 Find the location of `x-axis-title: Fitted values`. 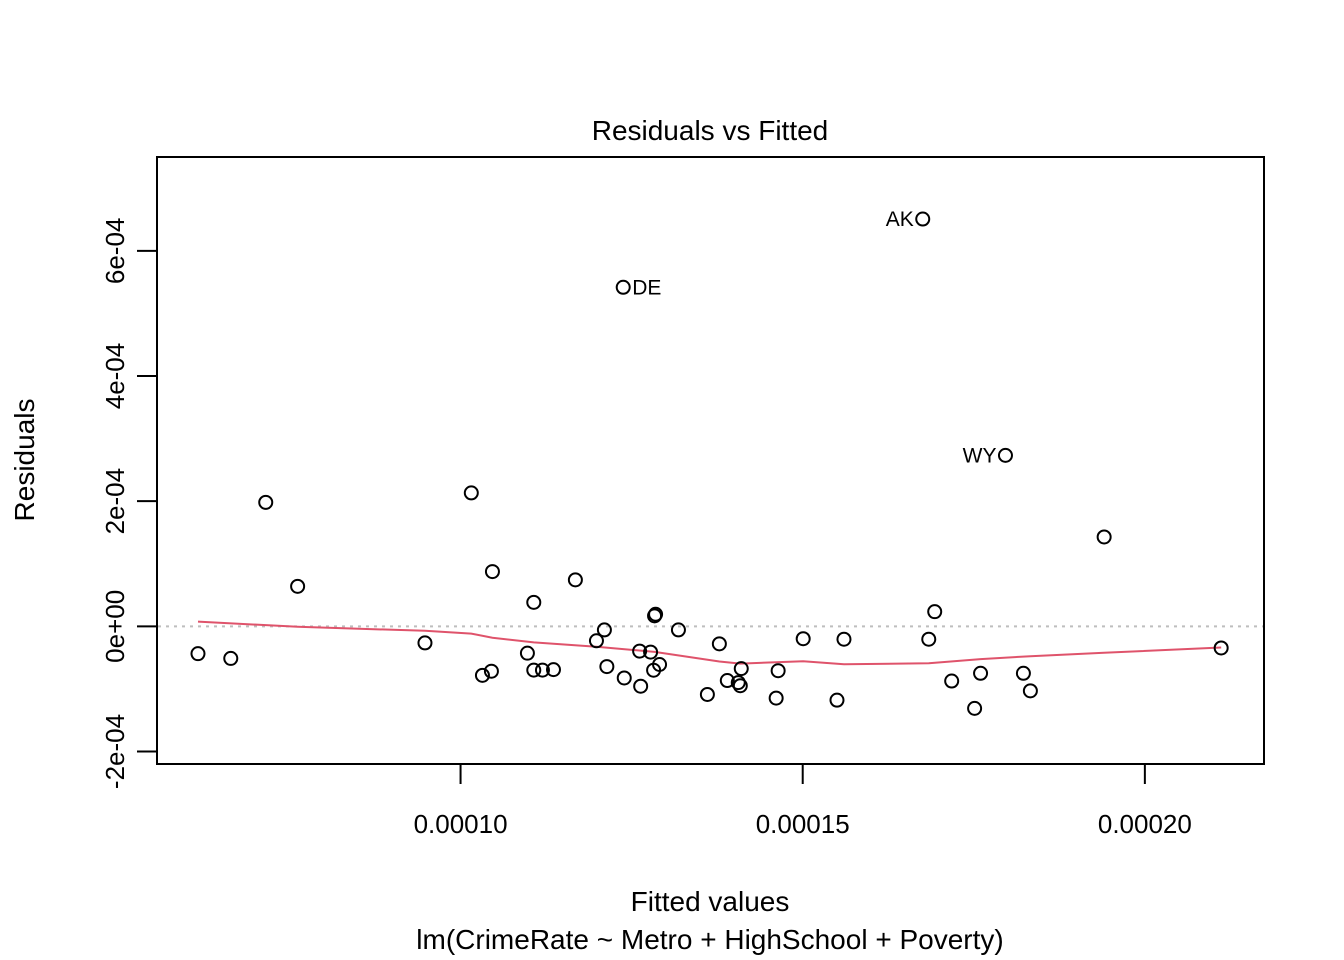

x-axis-title: Fitted values is located at coordinates (710, 901).